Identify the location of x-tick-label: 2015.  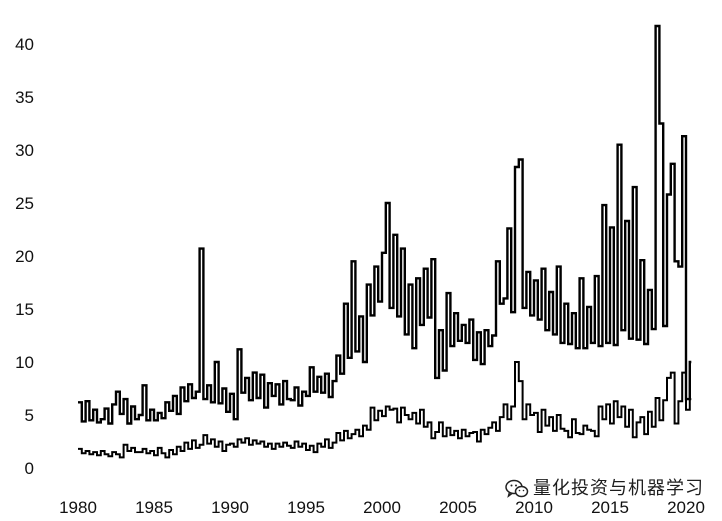
(610, 507).